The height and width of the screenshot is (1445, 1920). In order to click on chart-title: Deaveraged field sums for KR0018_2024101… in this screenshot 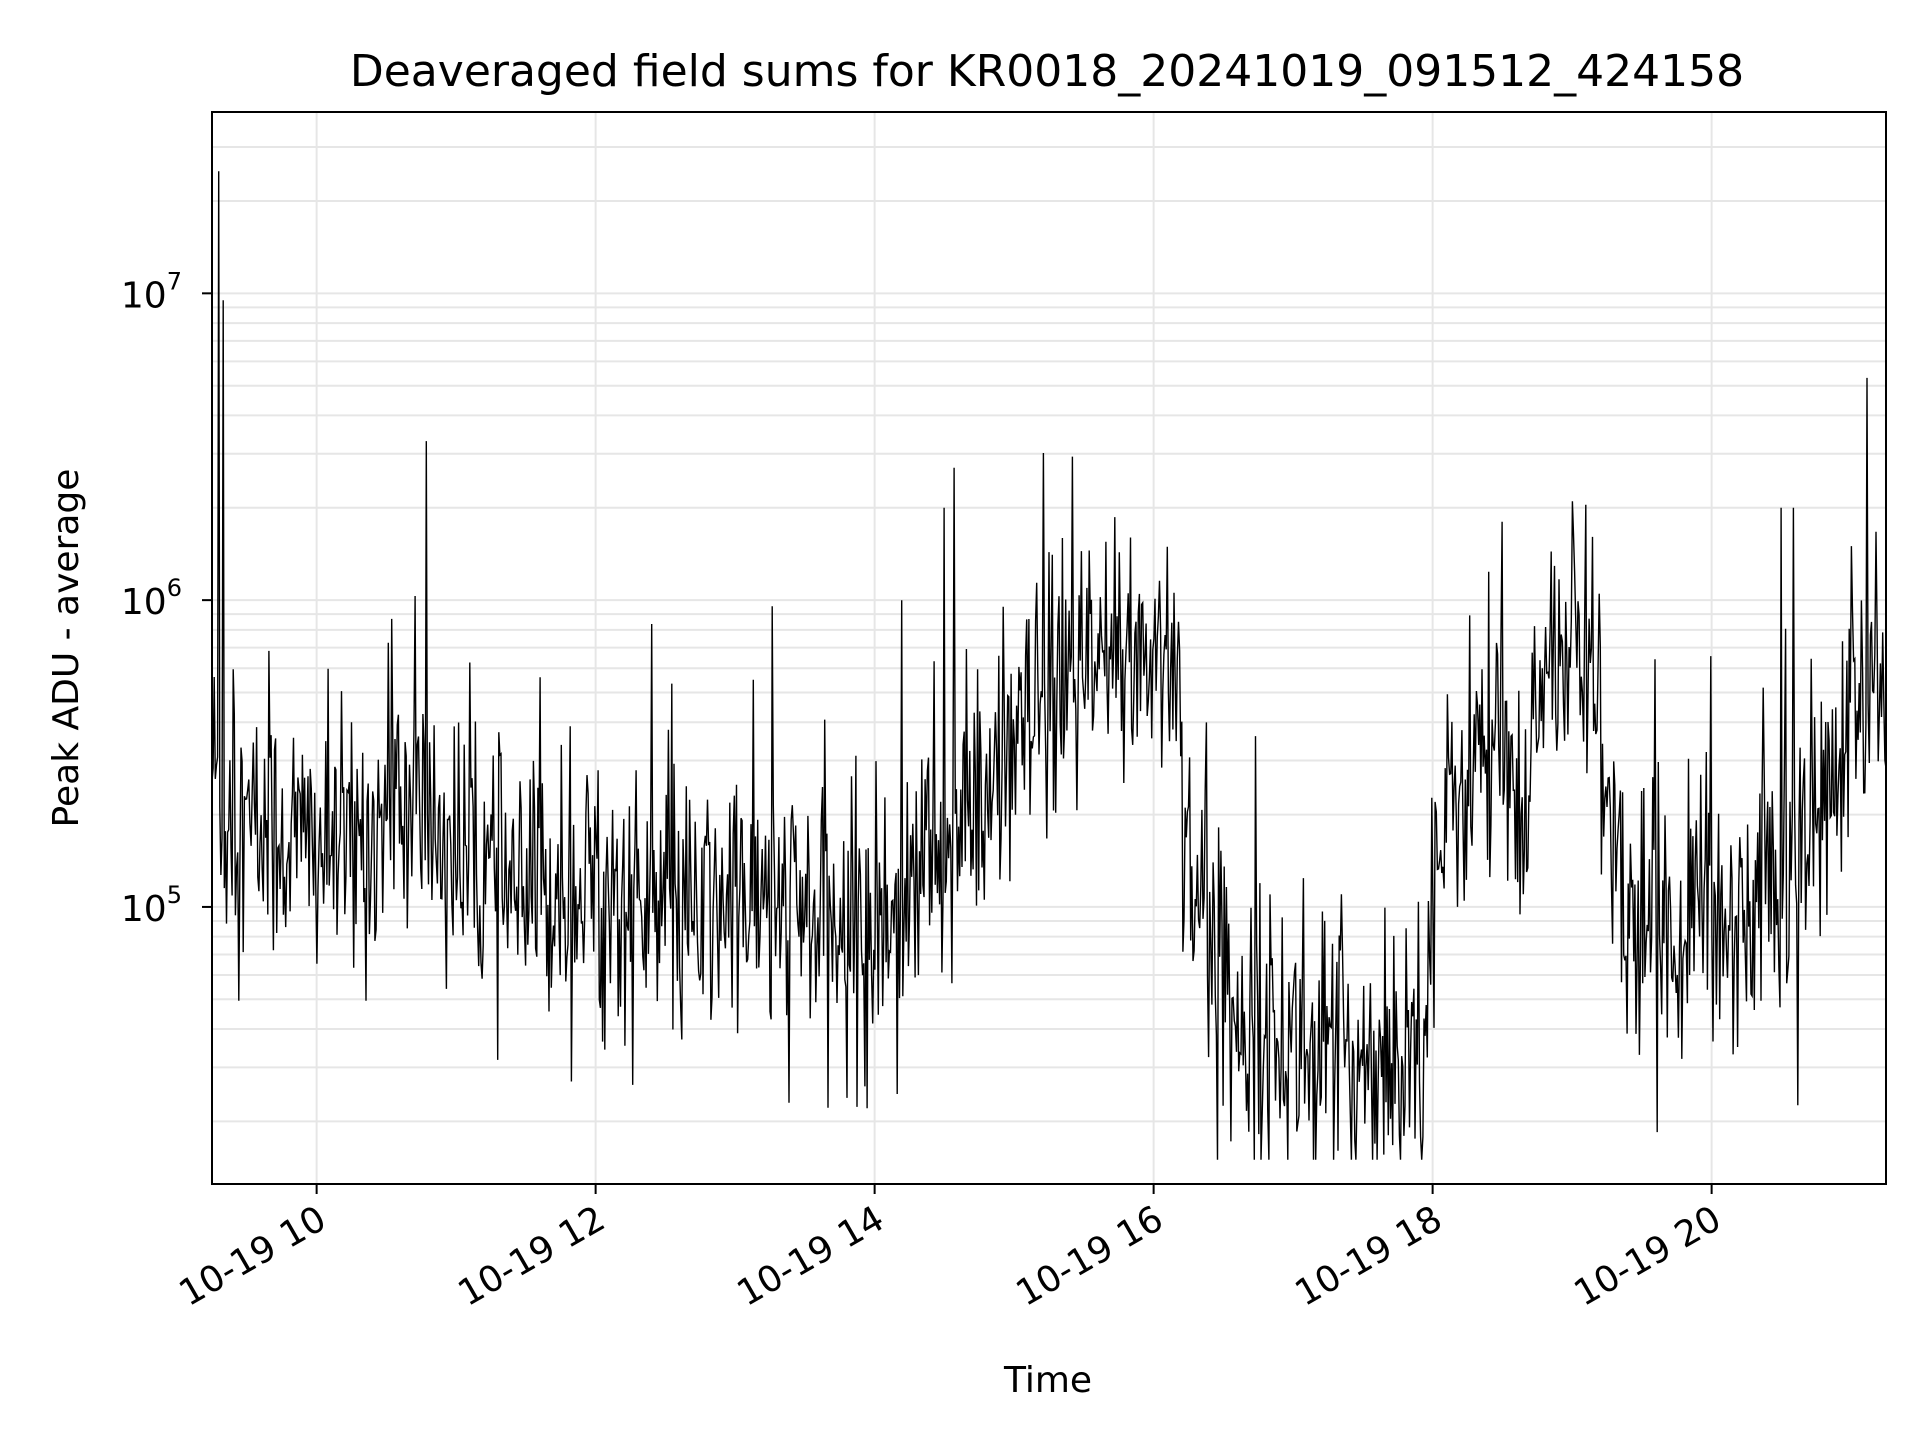, I will do `click(1047, 71)`.